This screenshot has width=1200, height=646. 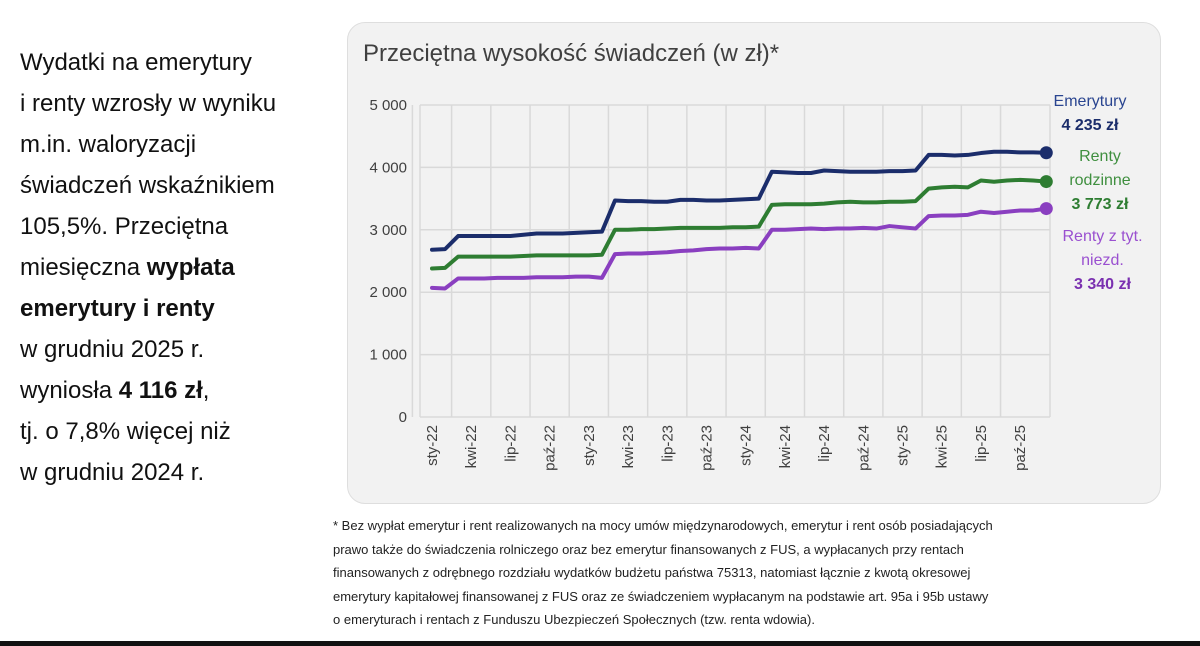 I want to click on summary-bold: wypłata, so click(x=190, y=267).